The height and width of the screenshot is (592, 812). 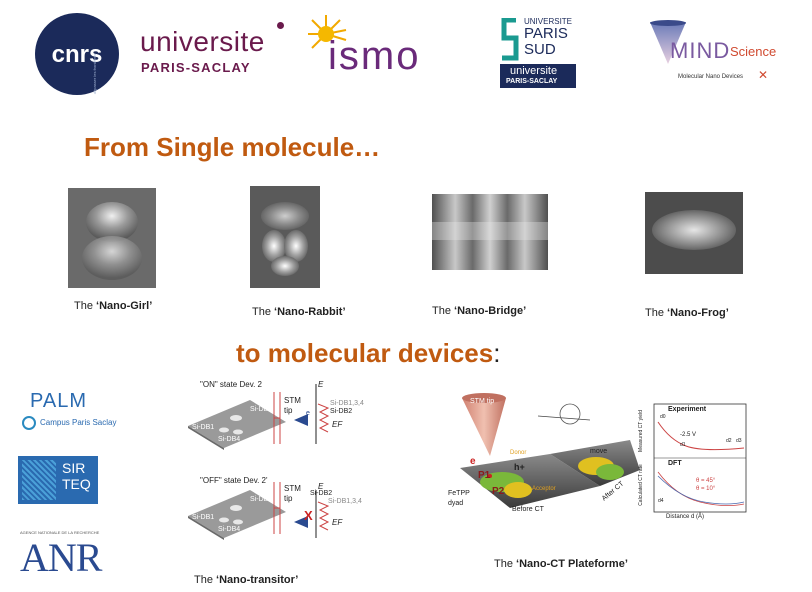 I want to click on tip-label-off: tip, so click(x=288, y=498).